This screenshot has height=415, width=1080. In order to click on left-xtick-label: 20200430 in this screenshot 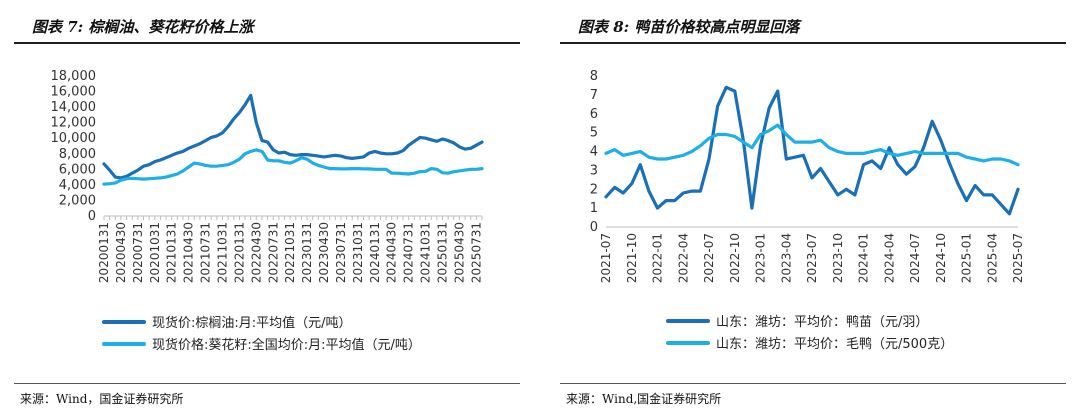, I will do `click(121, 252)`.